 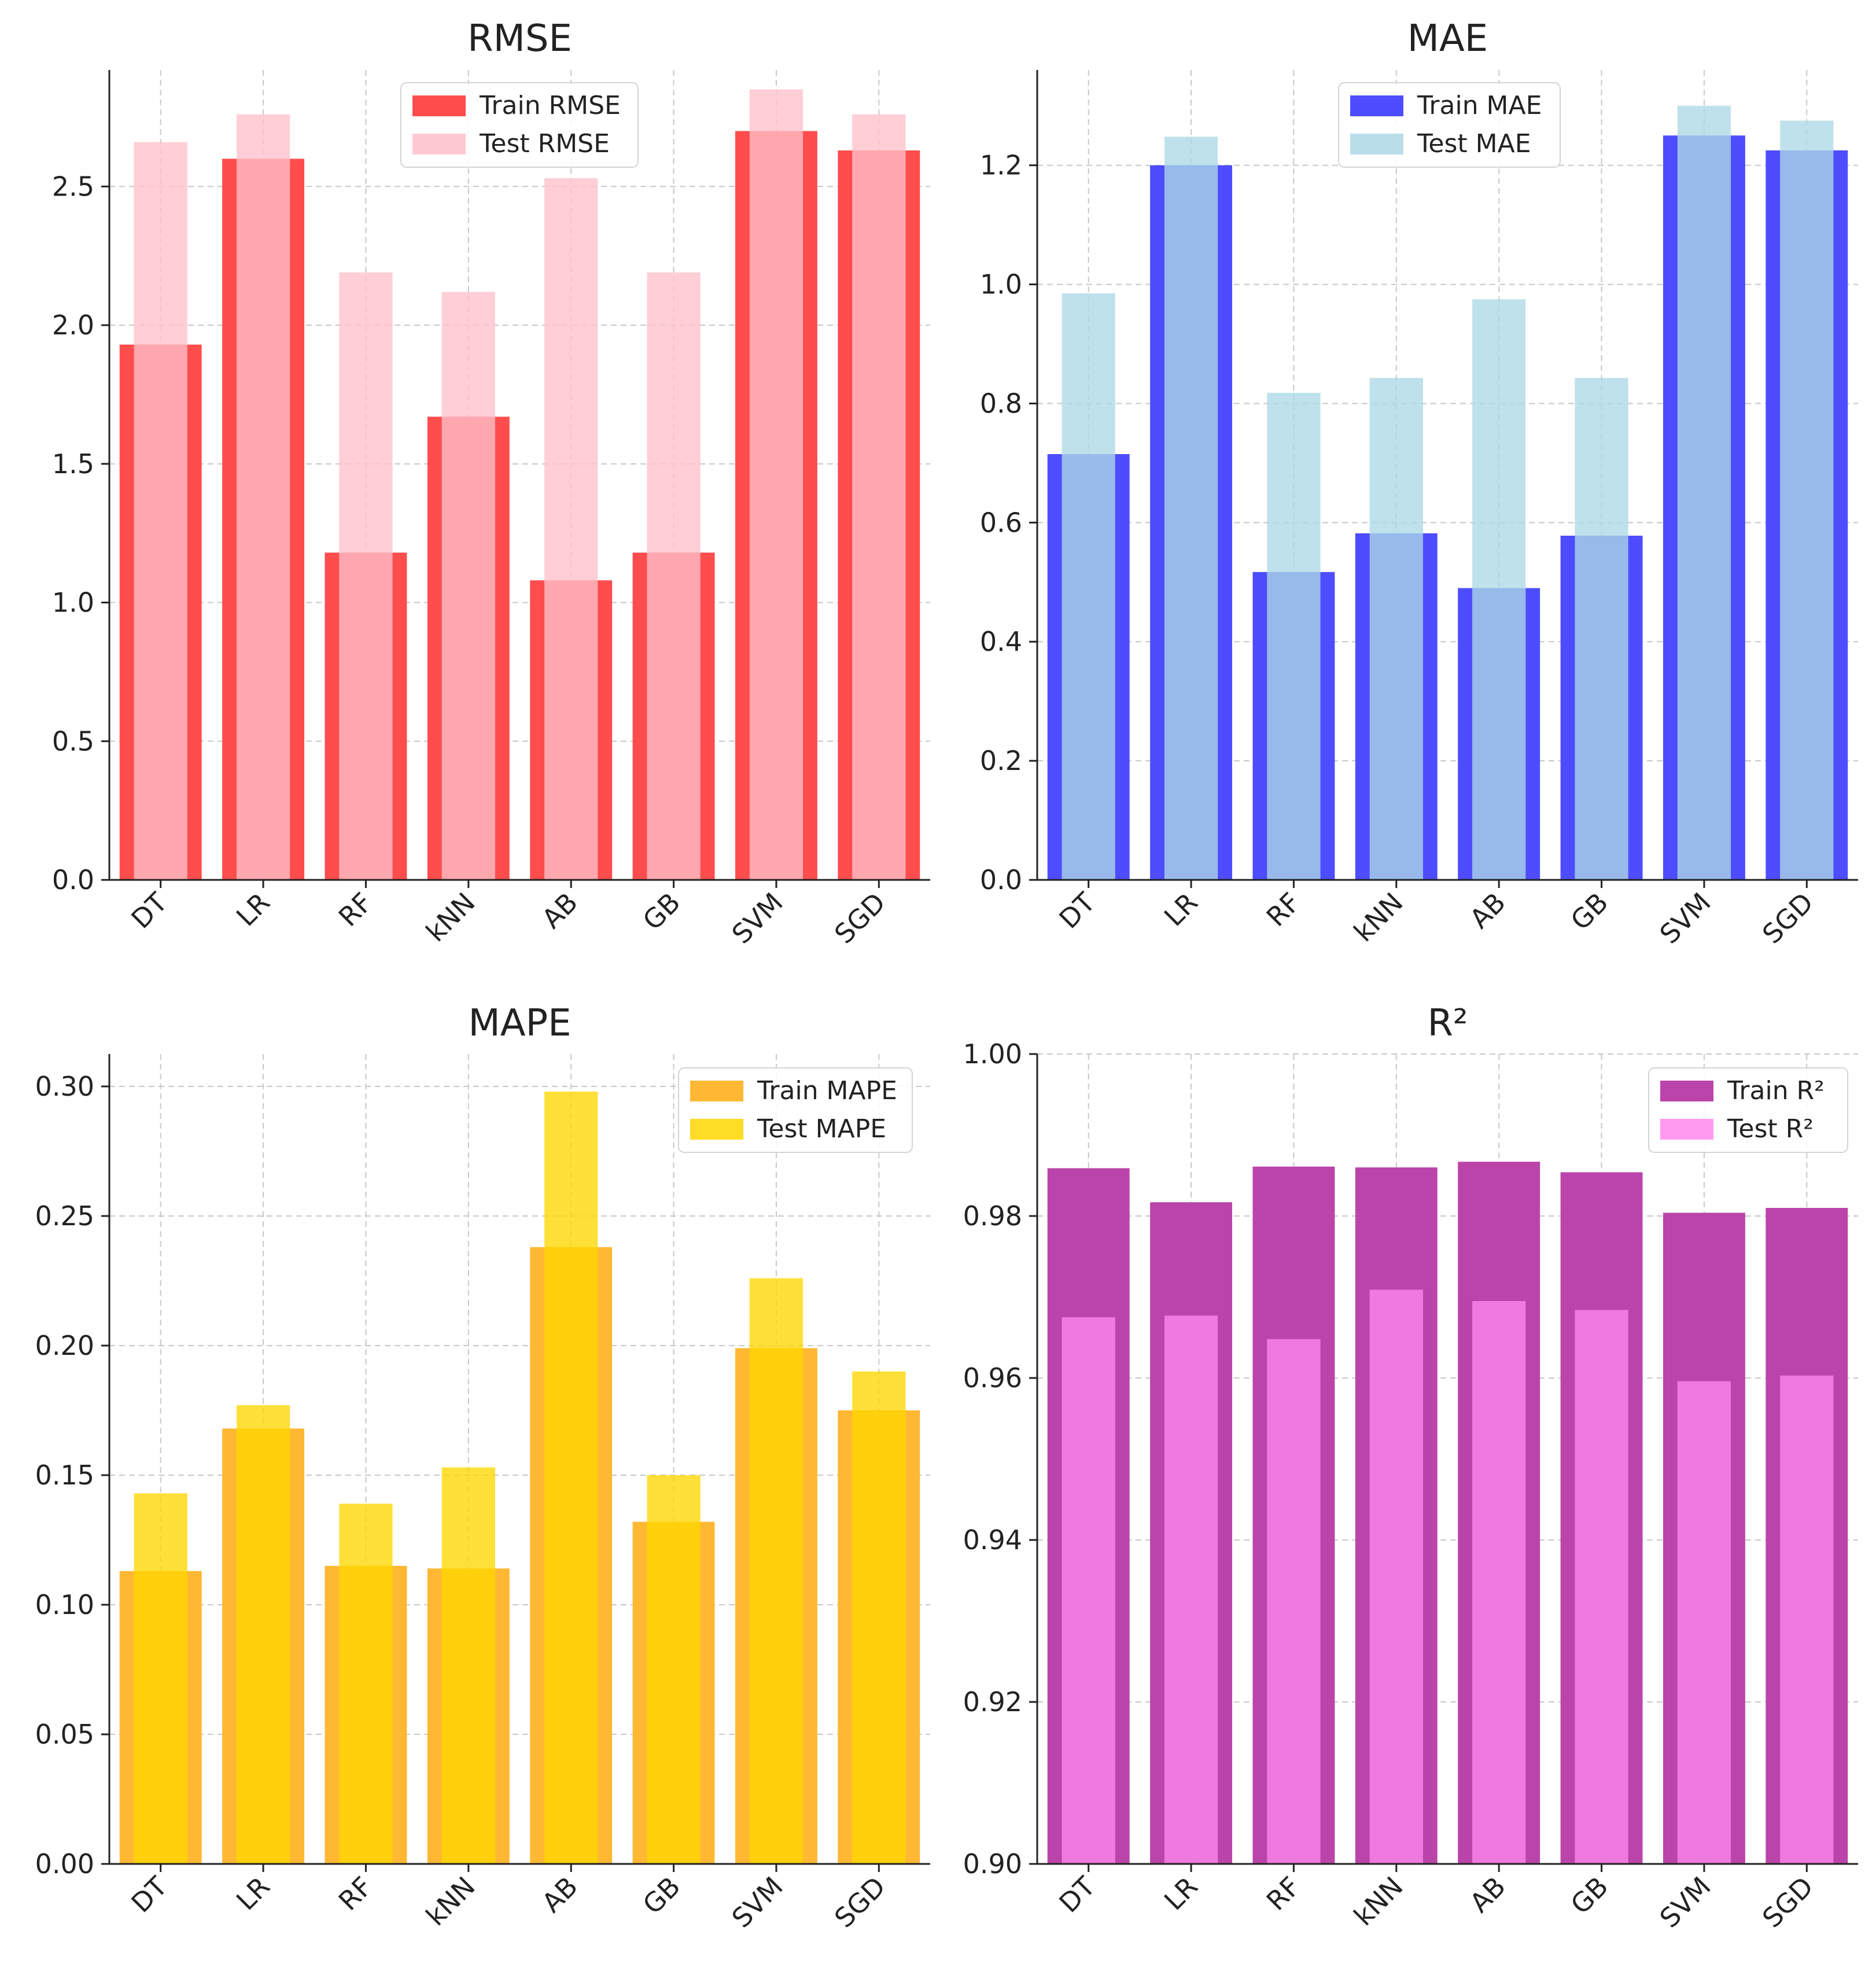 I want to click on y-tick-label: 0.94, so click(x=992, y=1540).